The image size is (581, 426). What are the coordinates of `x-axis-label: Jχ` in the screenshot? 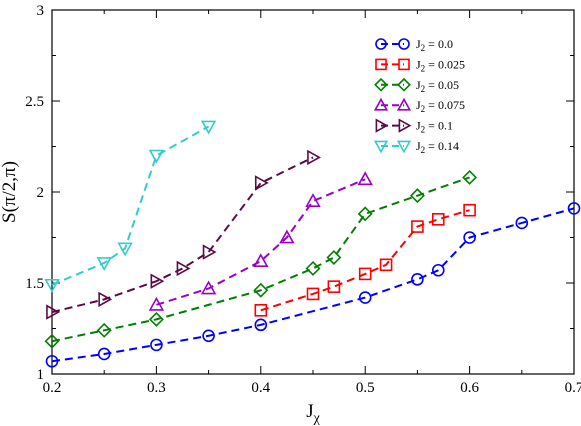 It's located at (313, 413).